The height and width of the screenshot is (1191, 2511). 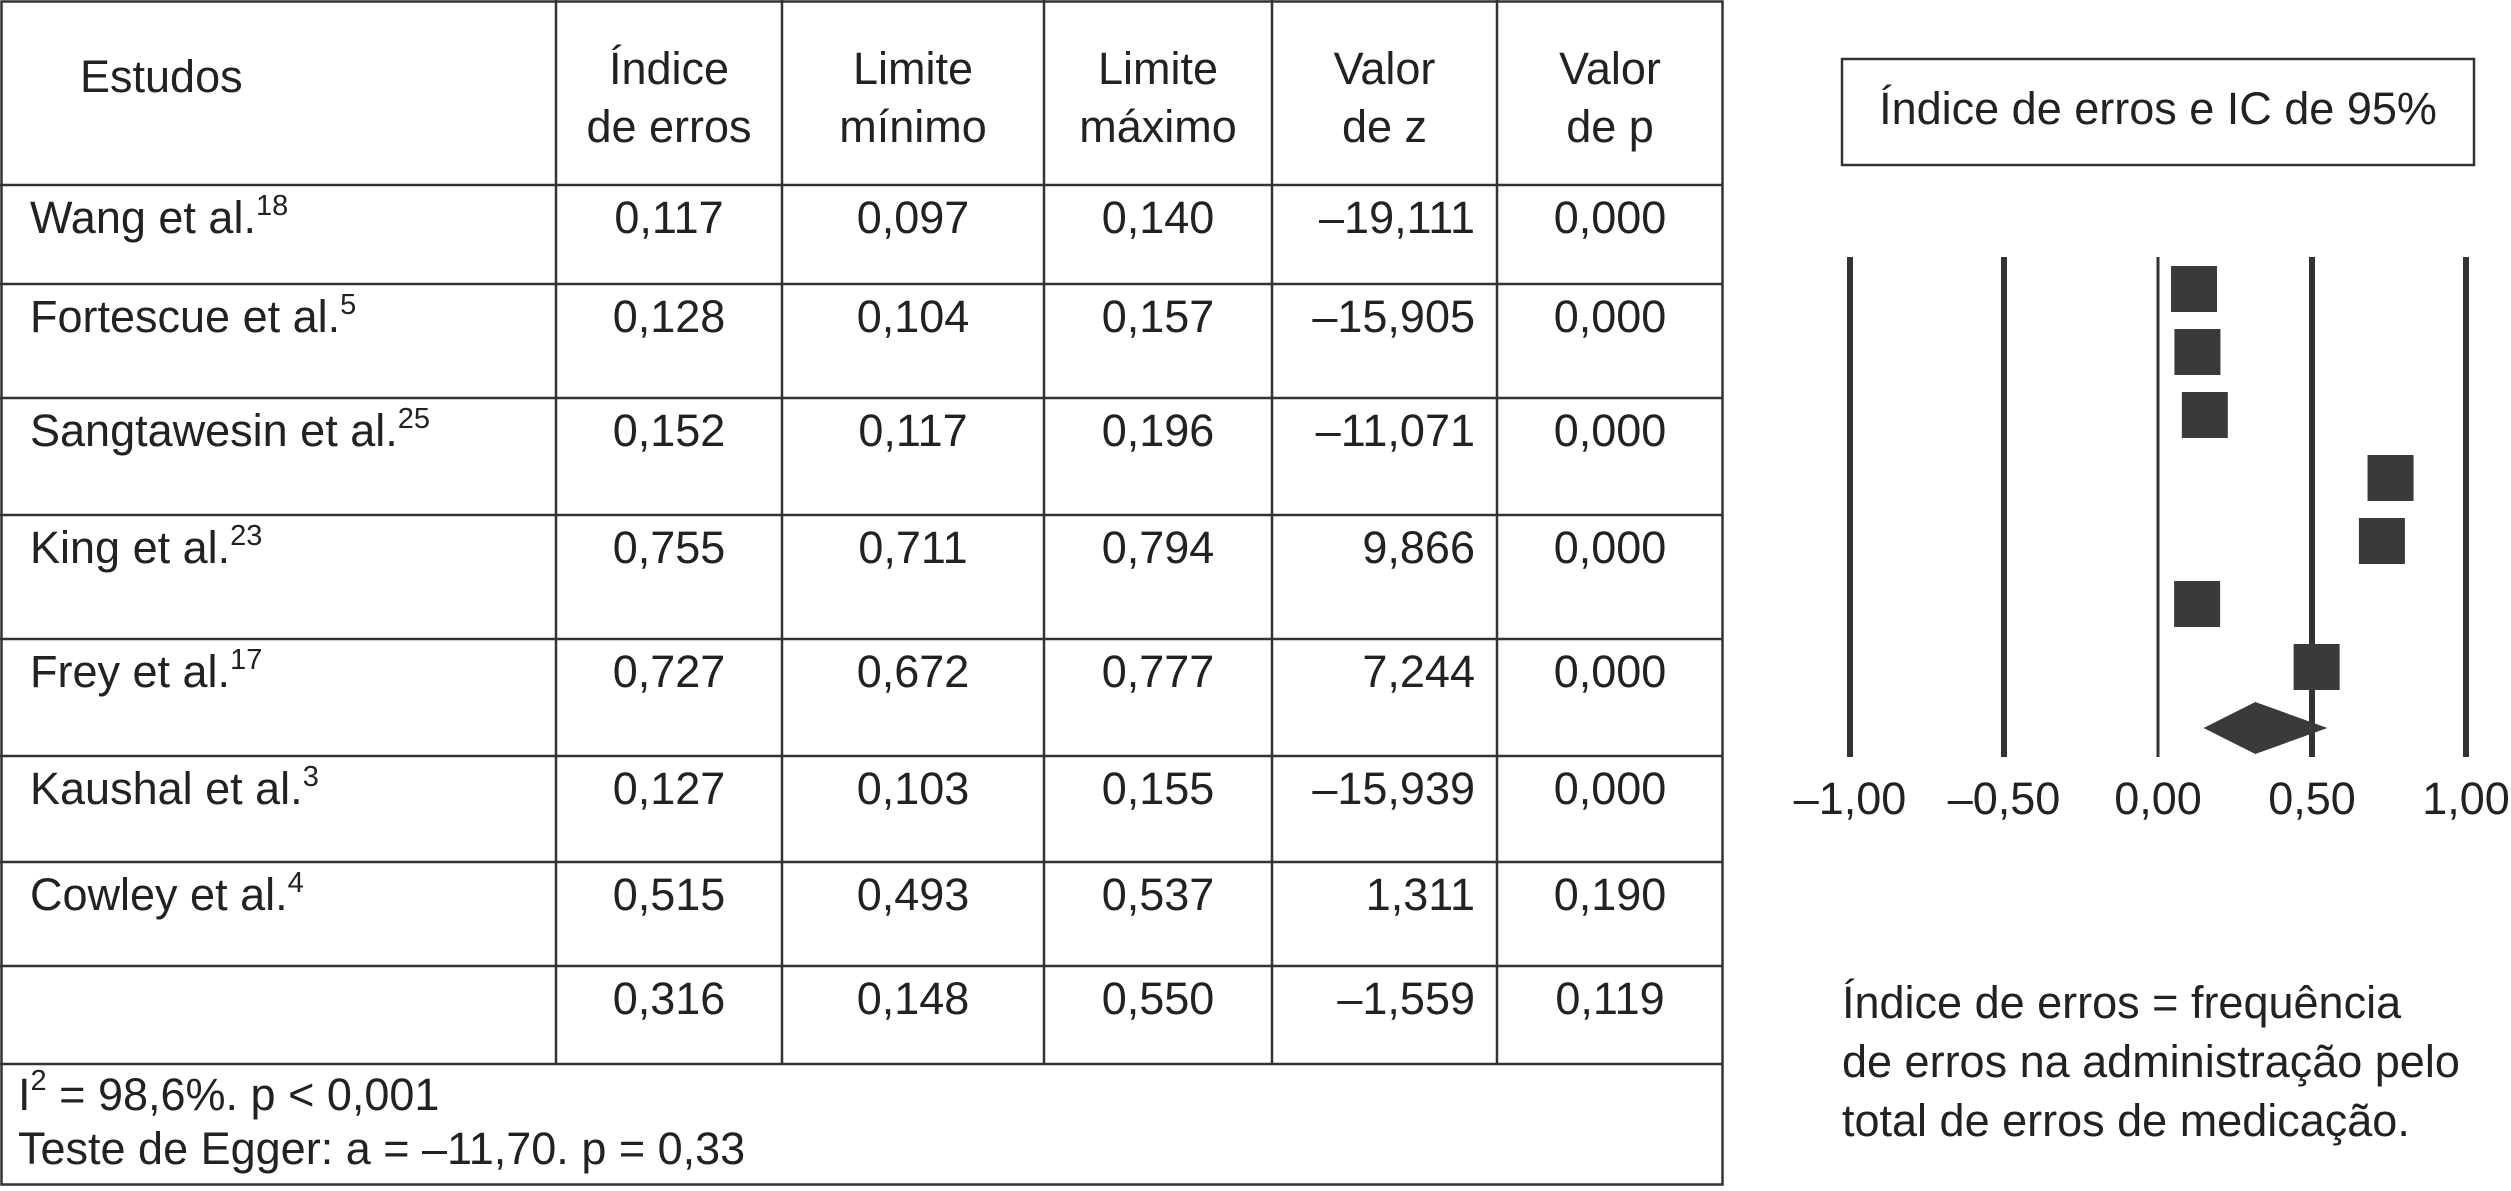 I want to click on table-cell: 0,537, so click(x=1158, y=894).